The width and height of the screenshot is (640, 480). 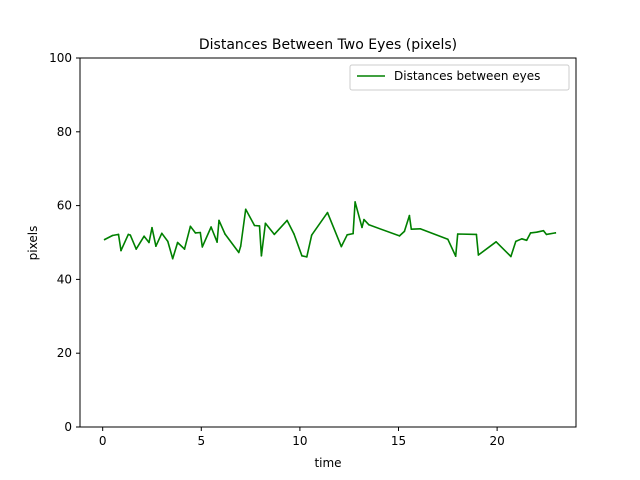 What do you see at coordinates (328, 45) in the screenshot?
I see `chart-title: Distances Between Two Eyes (pixels)` at bounding box center [328, 45].